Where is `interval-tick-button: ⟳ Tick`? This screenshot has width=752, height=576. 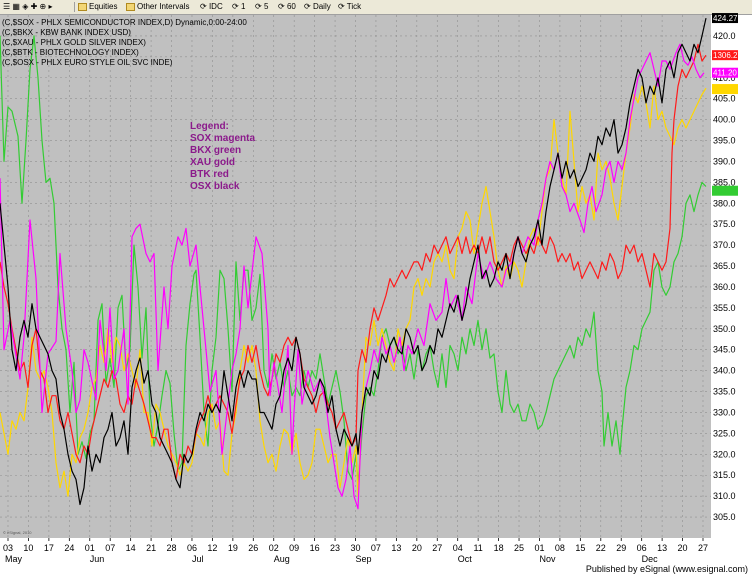 interval-tick-button: ⟳ Tick is located at coordinates (350, 6).